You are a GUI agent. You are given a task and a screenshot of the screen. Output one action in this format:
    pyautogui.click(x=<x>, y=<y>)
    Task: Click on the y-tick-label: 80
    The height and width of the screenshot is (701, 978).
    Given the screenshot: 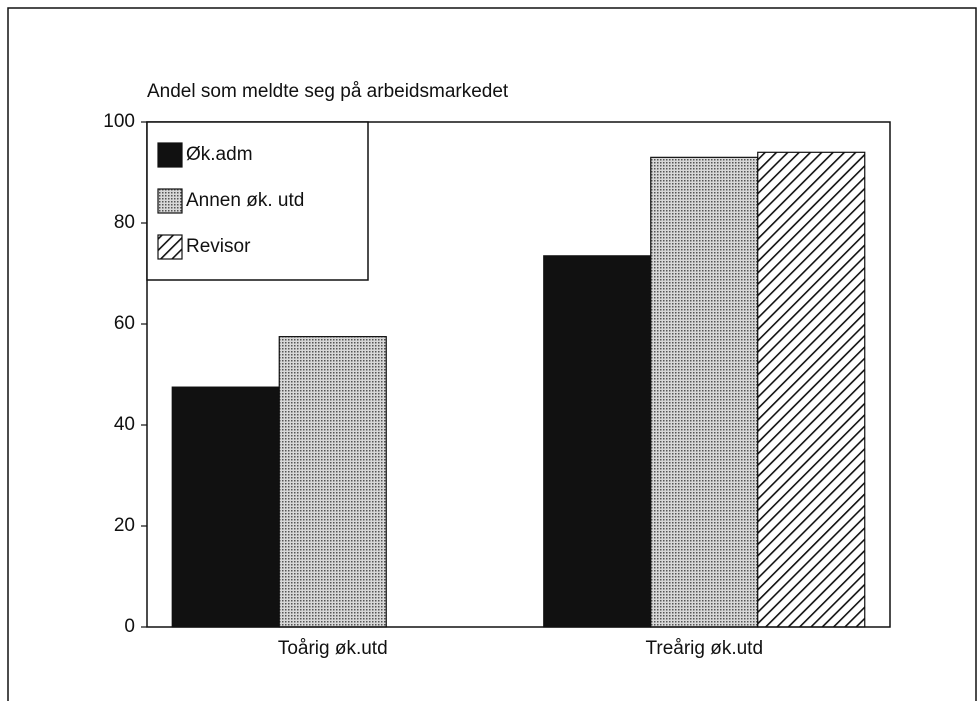 What is the action you would take?
    pyautogui.click(x=124, y=222)
    